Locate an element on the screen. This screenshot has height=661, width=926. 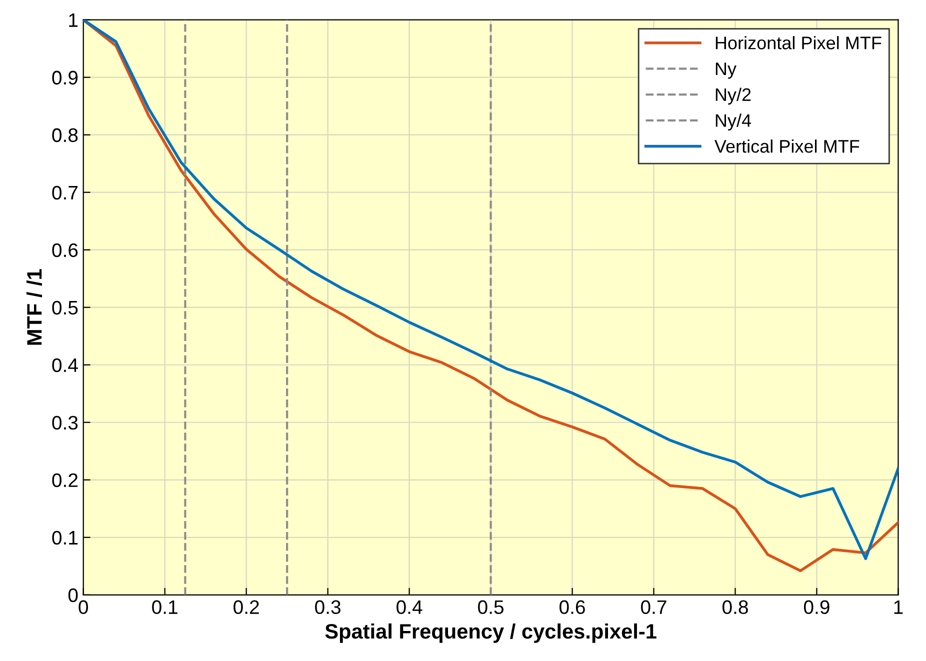
y-tick-label: 0 is located at coordinates (73, 595).